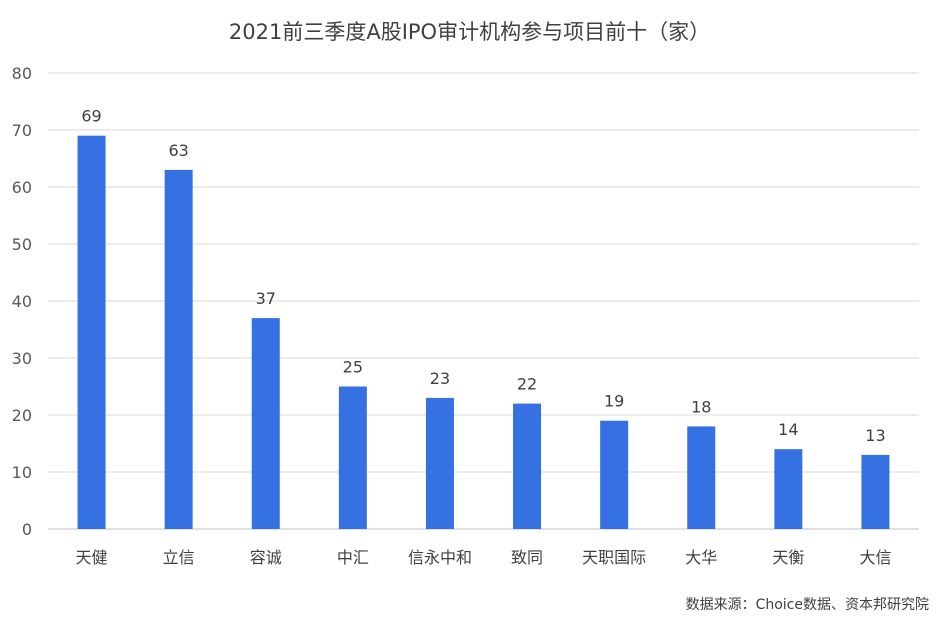 This screenshot has width=939, height=631. Describe the element at coordinates (178, 150) in the screenshot. I see `data-label: 63` at that location.